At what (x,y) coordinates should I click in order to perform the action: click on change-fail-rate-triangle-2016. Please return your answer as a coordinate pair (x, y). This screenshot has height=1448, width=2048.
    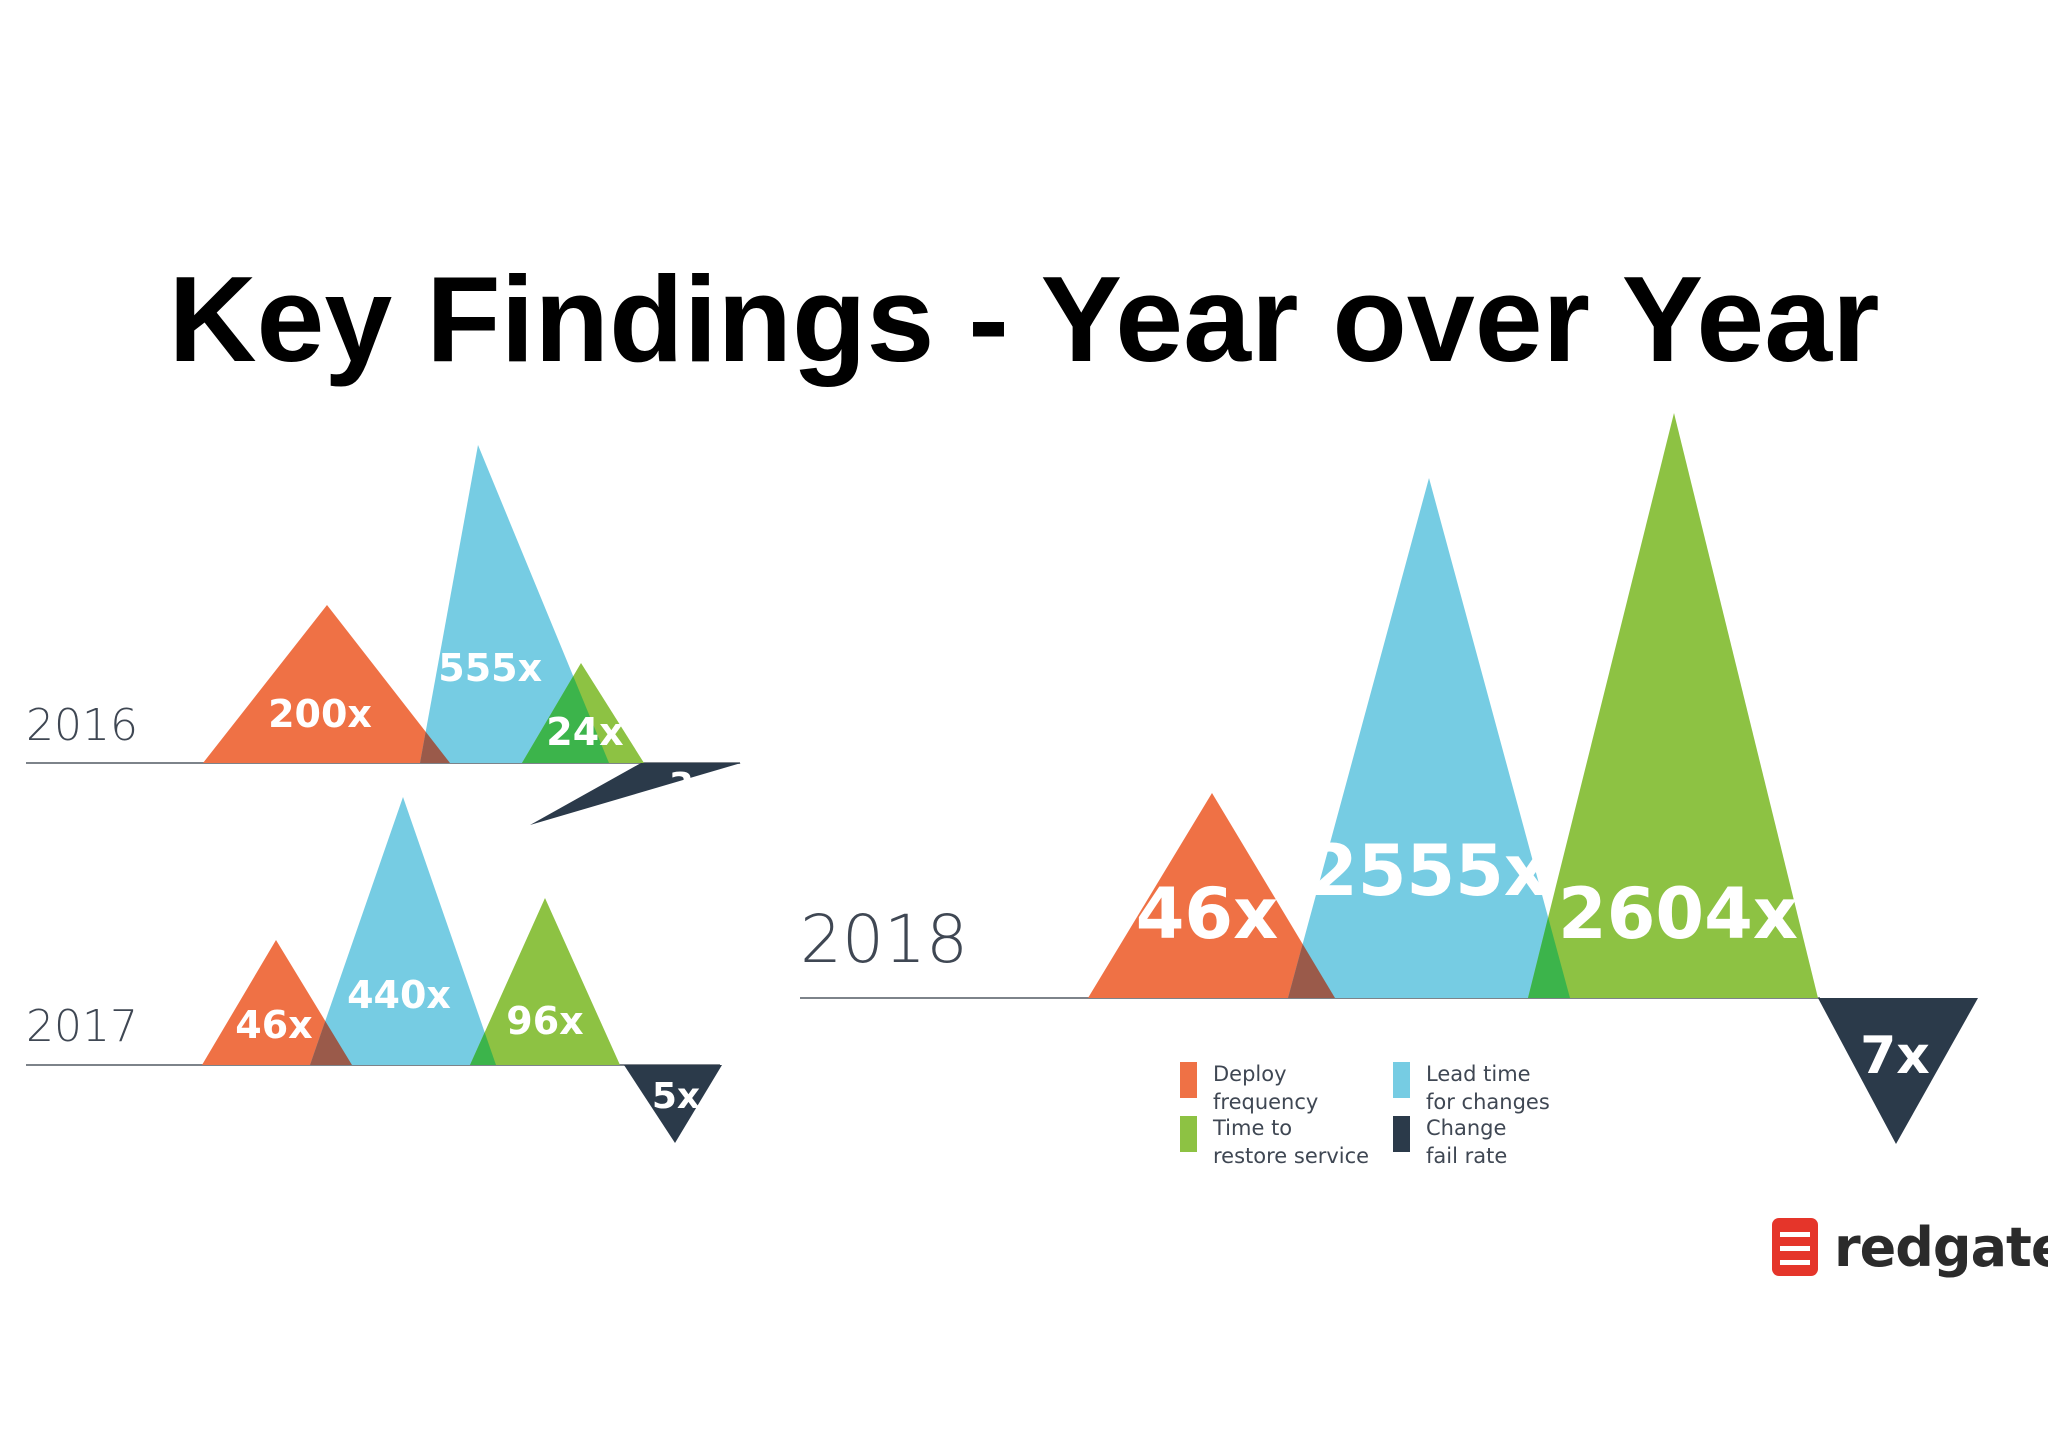
    Looking at the image, I should click on (635, 794).